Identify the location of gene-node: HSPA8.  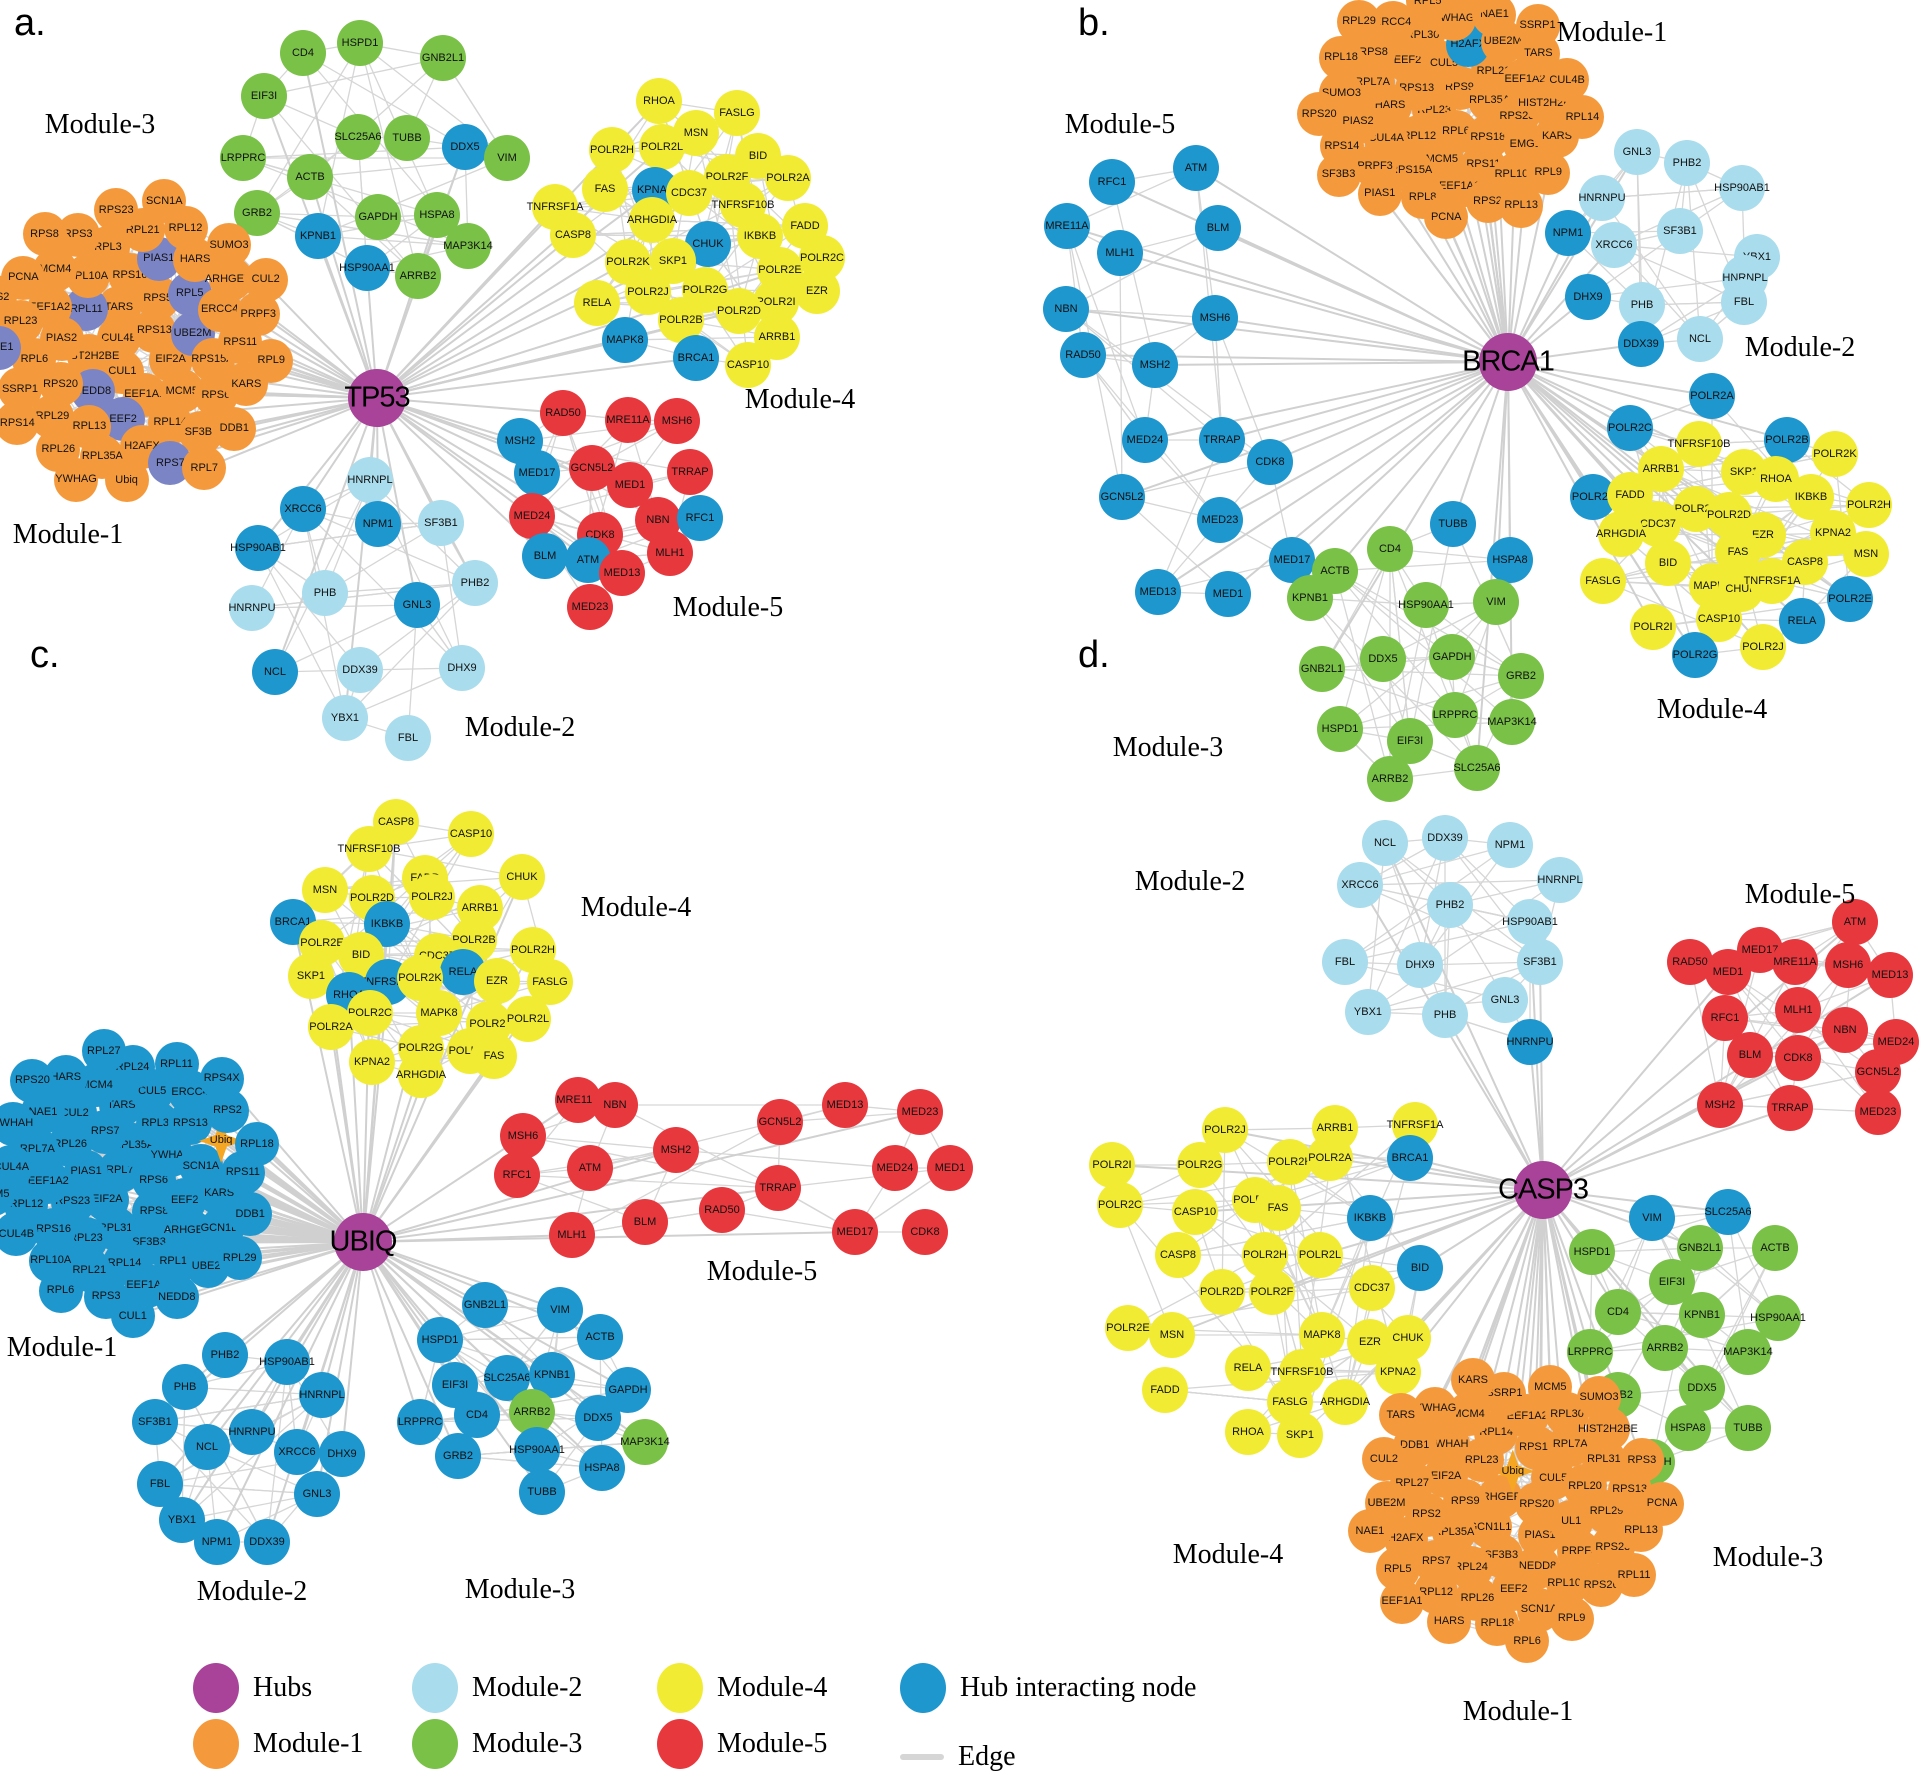
(602, 1468).